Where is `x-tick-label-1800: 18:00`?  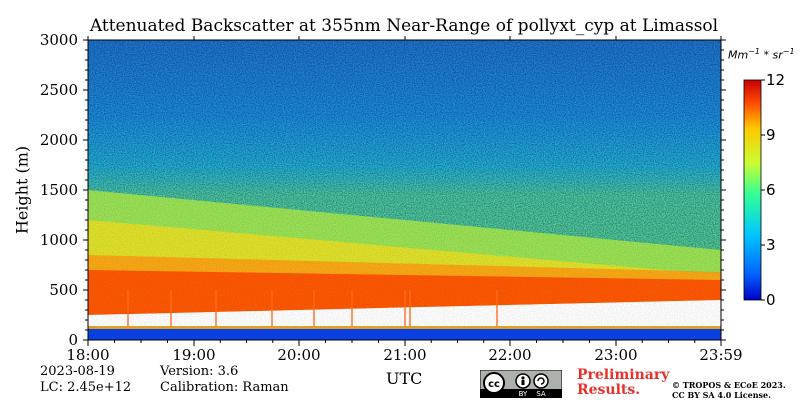 x-tick-label-1800: 18:00 is located at coordinates (88, 355).